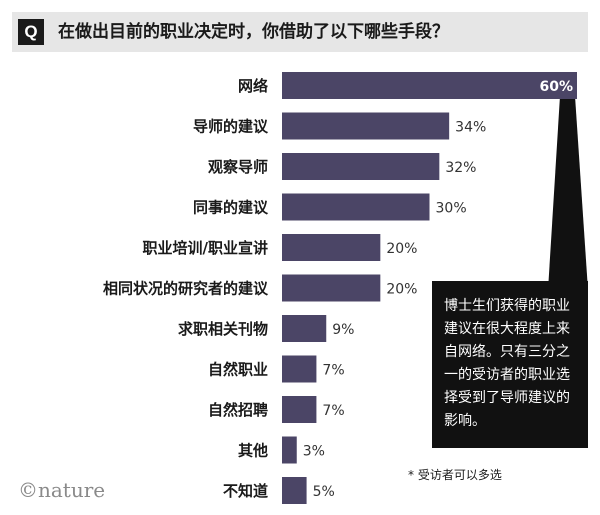 This screenshot has height=515, width=600. I want to click on category-label: 自然招聘, so click(238, 410).